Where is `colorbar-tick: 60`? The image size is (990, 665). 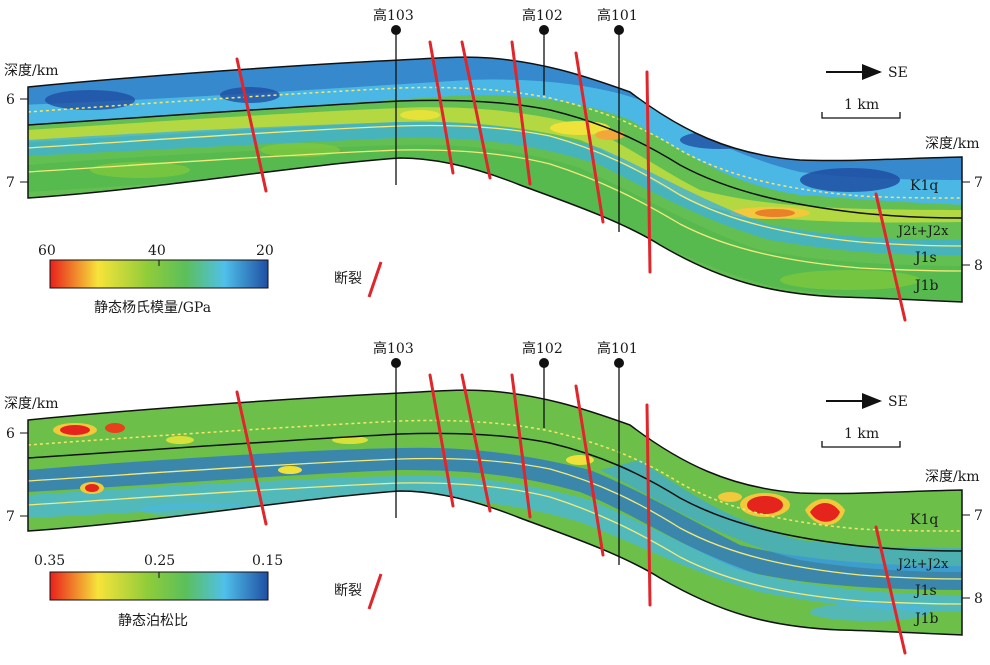
colorbar-tick: 60 is located at coordinates (47, 251).